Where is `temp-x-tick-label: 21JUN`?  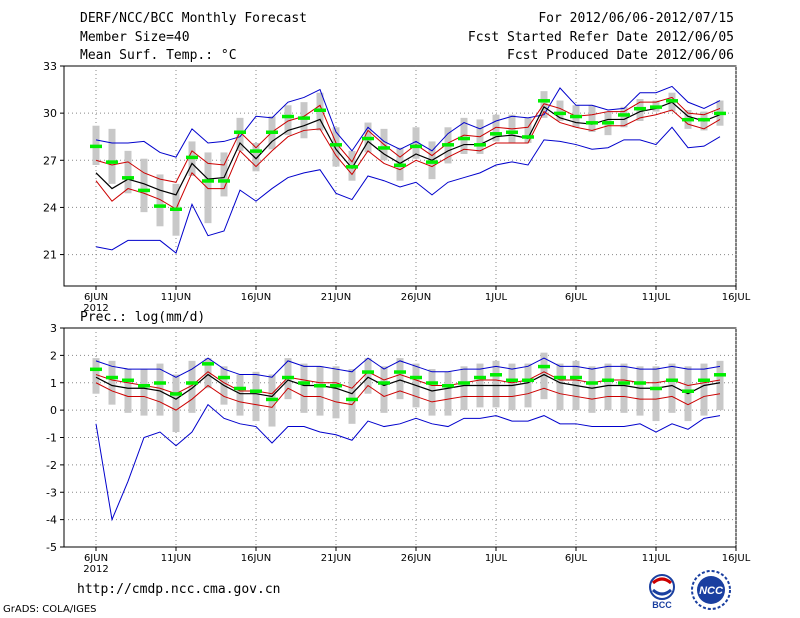
temp-x-tick-label: 21JUN is located at coordinates (336, 297).